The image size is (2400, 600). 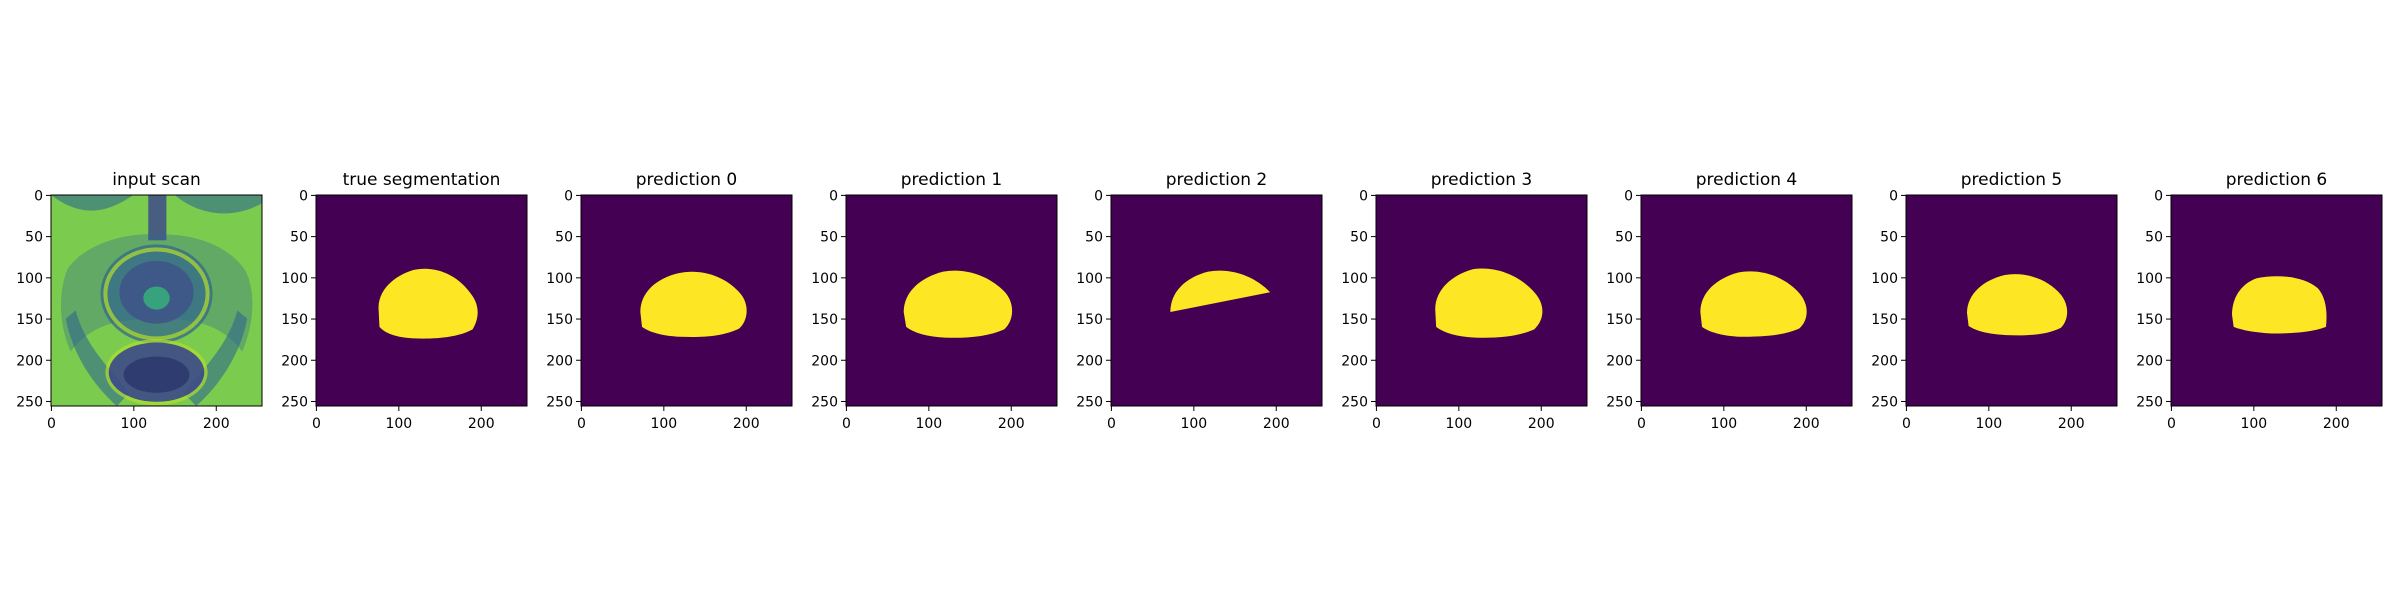 I want to click on panel-5: prediction 3 0 100 200 0 50 100 150 200 250, so click(x=1464, y=301).